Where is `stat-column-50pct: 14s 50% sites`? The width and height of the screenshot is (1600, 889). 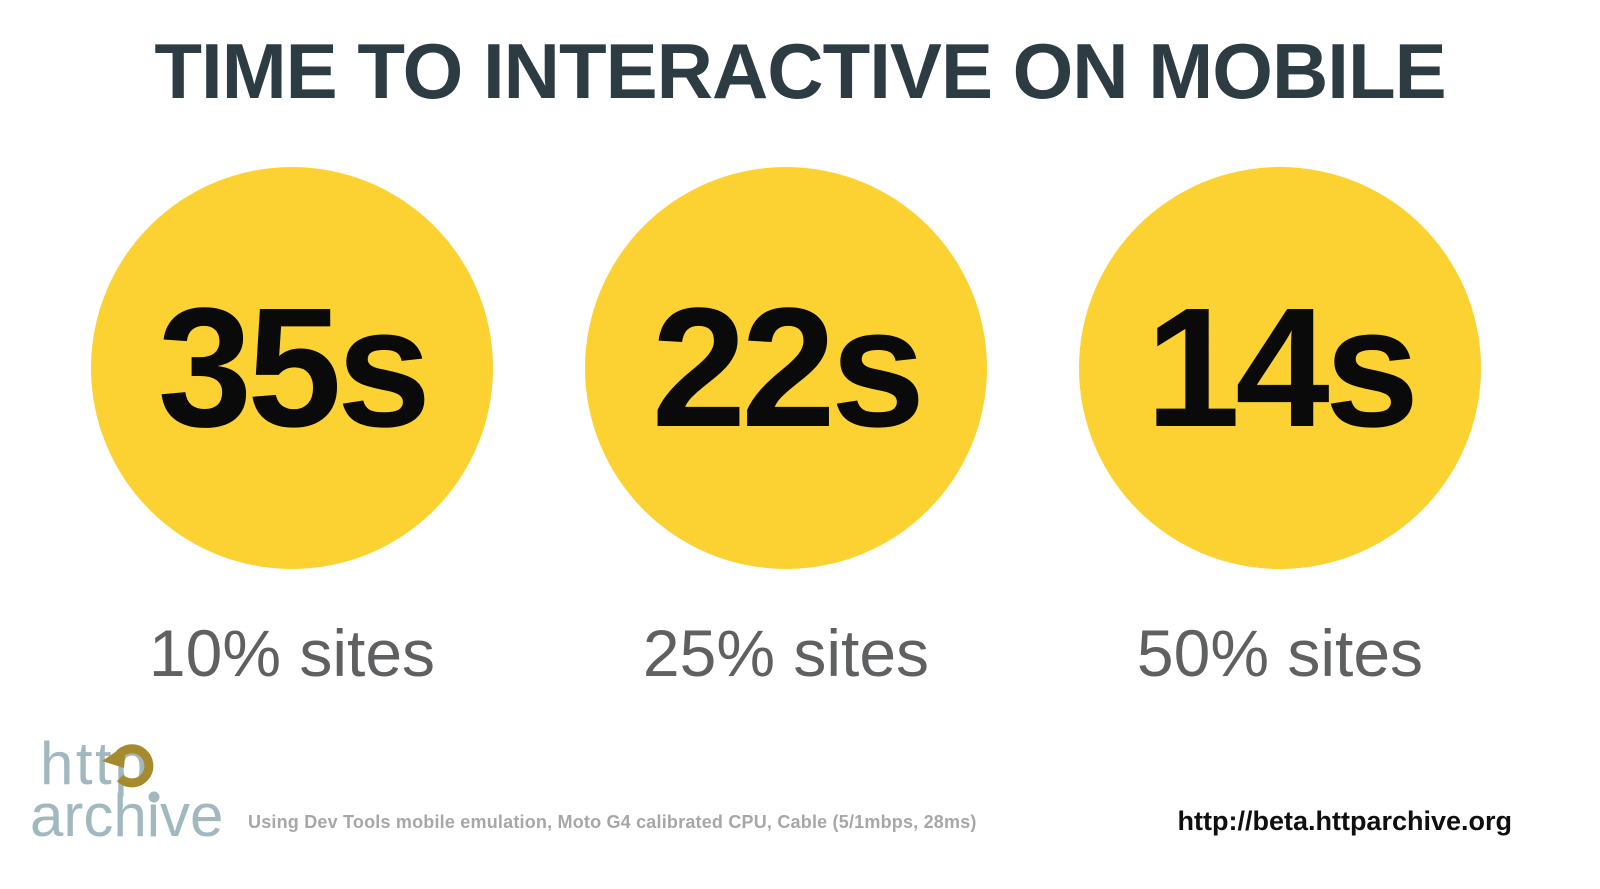 stat-column-50pct: 14s 50% sites is located at coordinates (1280, 427).